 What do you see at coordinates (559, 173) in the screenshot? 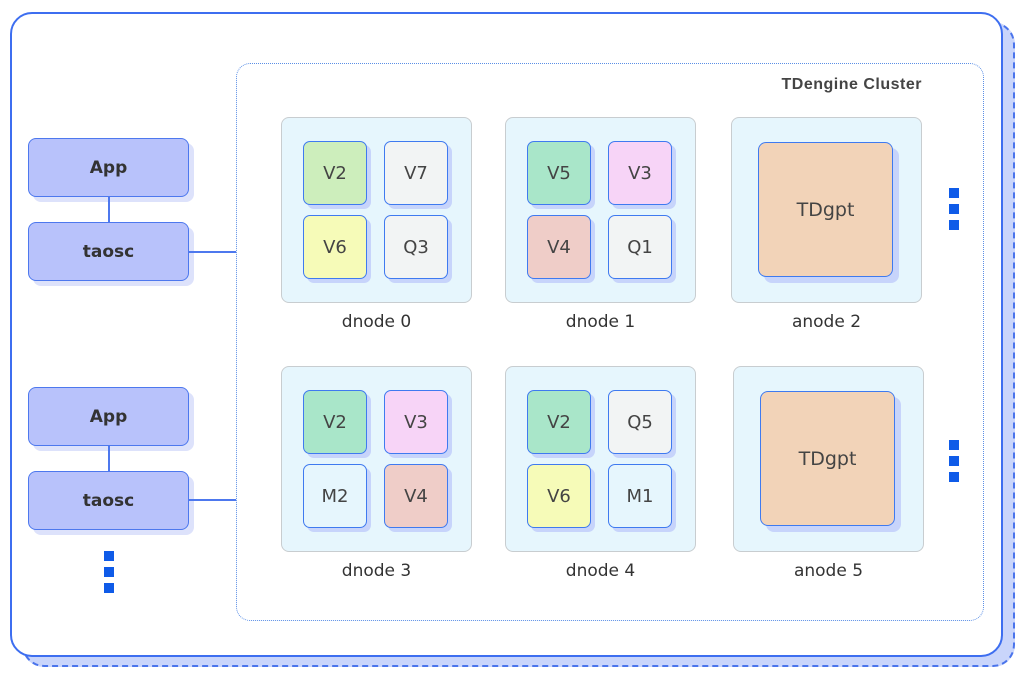
I see `vnode-cell: V5` at bounding box center [559, 173].